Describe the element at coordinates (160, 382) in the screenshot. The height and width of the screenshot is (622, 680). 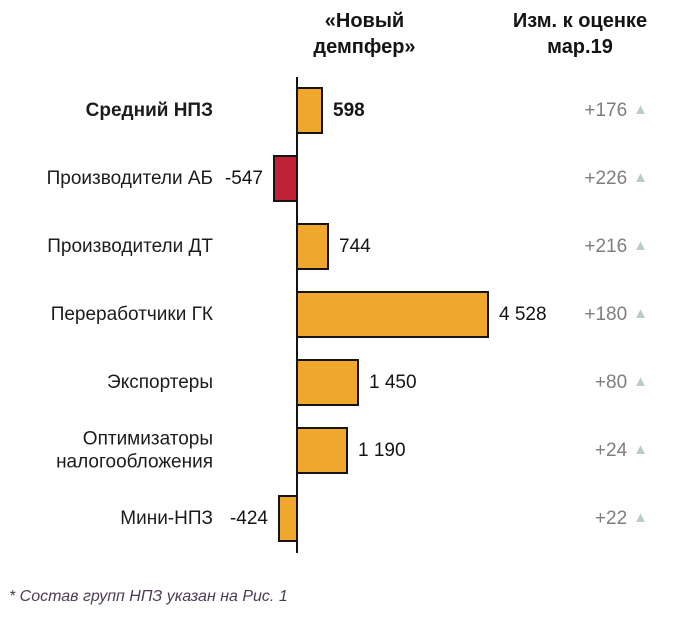
I see `category-label: Экспортеры` at that location.